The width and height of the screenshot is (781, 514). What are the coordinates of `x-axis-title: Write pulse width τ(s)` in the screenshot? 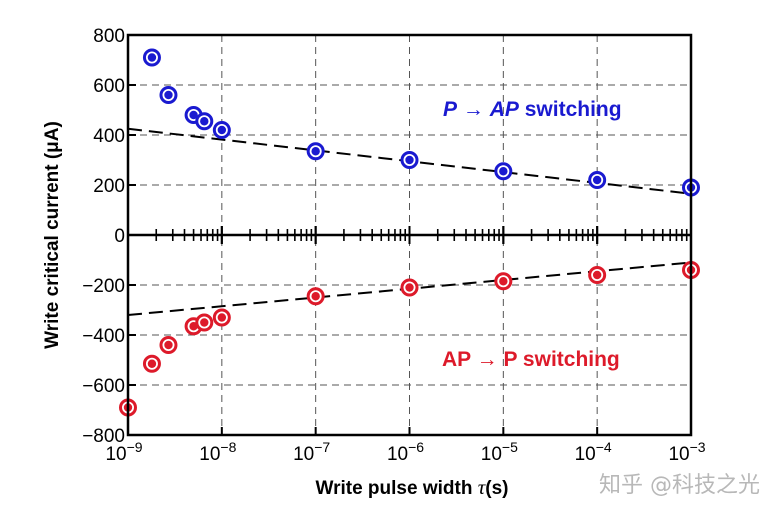 It's located at (412, 487).